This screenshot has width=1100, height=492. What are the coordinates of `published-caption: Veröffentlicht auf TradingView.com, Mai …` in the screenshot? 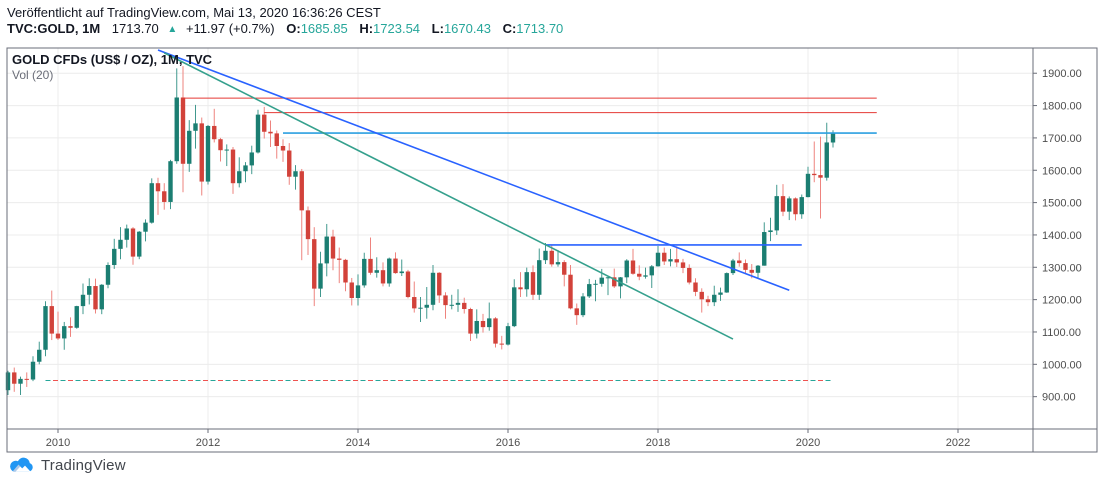 It's located at (194, 12).